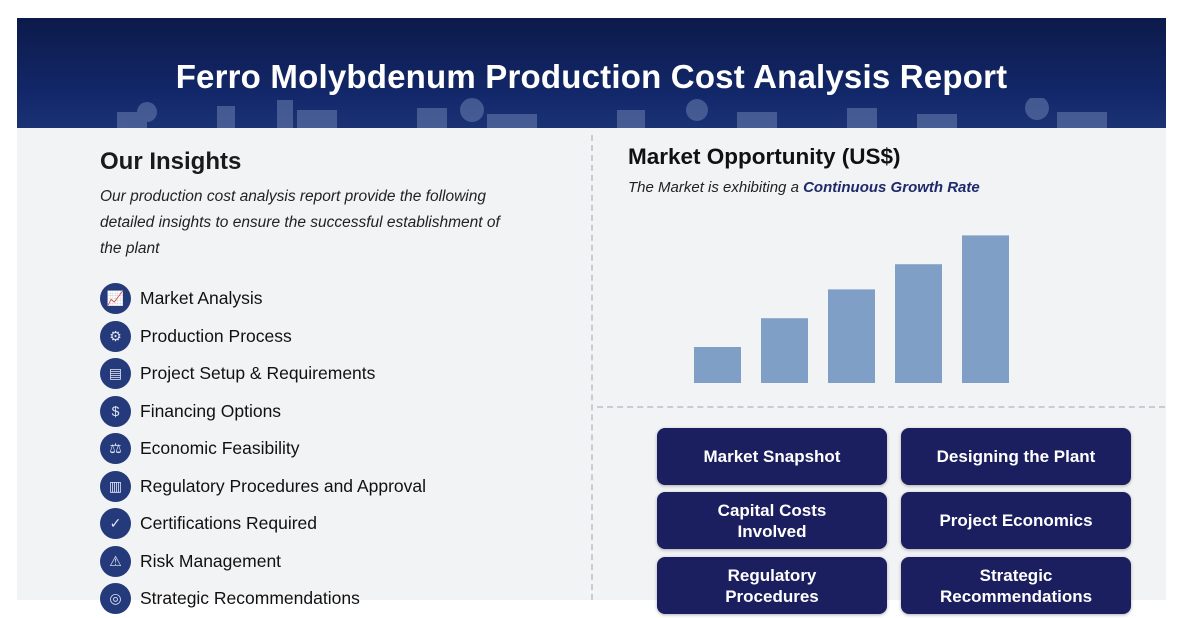  What do you see at coordinates (115, 299) in the screenshot?
I see `chart-icon: 📈` at bounding box center [115, 299].